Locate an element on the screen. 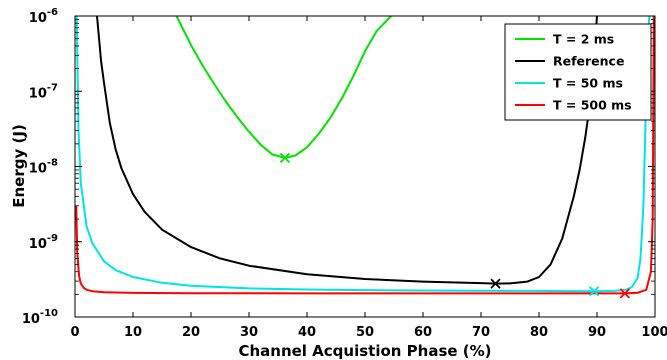 This screenshot has width=667, height=360. x-axis-title: Channel Acquistion Phase (%) is located at coordinates (364, 351).